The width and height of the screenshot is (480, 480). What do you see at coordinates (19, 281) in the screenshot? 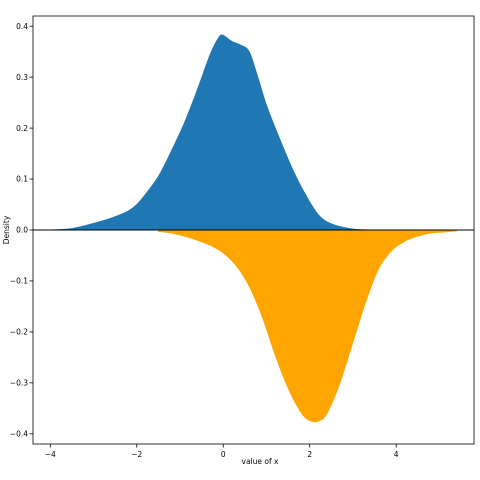
I see `y-tick-label: −0.1` at bounding box center [19, 281].